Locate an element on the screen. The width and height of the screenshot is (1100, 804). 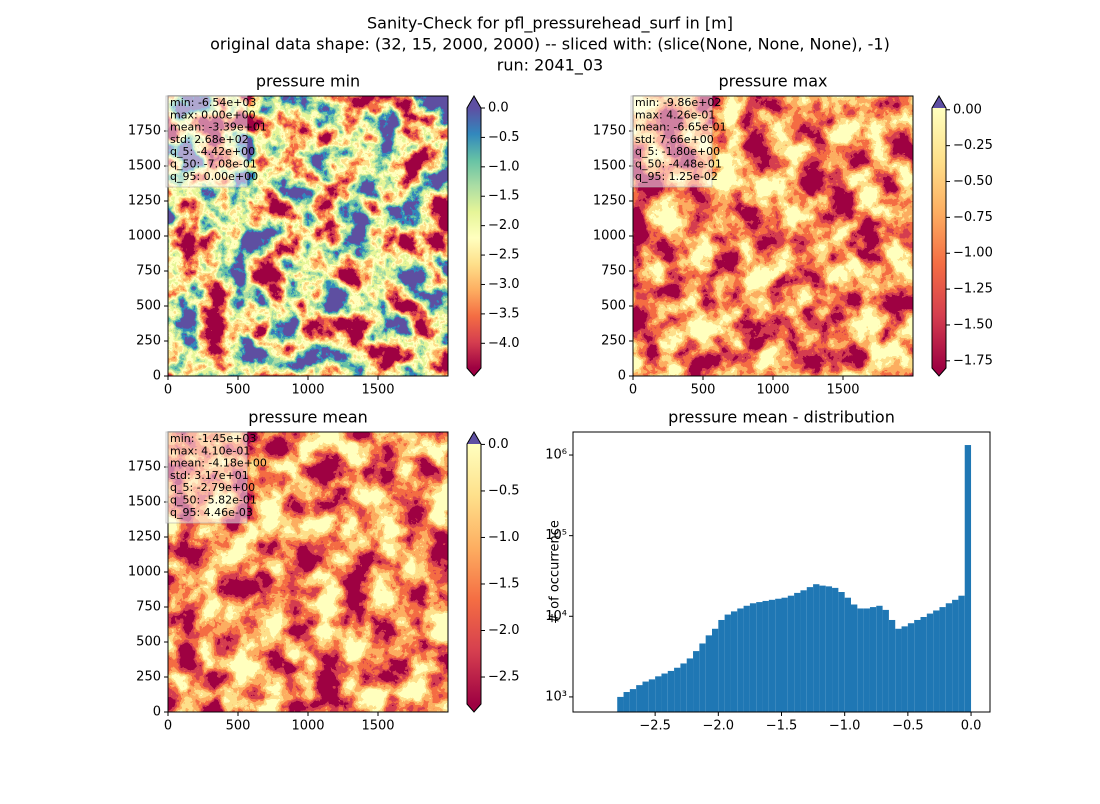
stats-line: min: -9.86e+02 is located at coordinates (678, 102).